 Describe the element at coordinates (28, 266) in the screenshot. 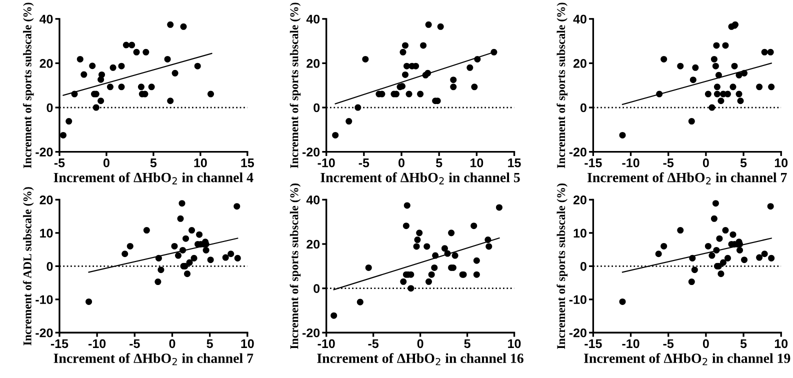

I see `y-axis-title: Increment of ADL subscale (%)` at that location.